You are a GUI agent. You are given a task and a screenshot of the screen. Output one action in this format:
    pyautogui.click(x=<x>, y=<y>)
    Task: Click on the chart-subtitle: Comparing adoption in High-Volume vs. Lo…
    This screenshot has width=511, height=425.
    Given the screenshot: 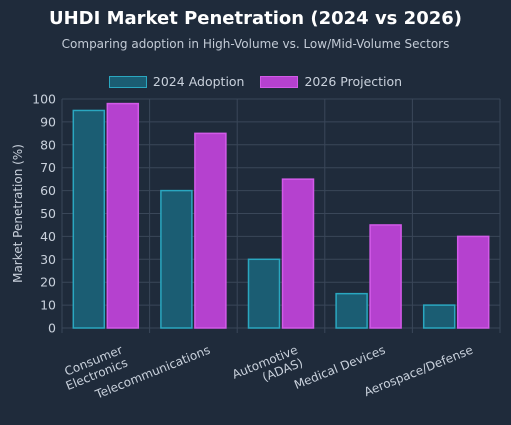 What is the action you would take?
    pyautogui.click(x=255, y=44)
    